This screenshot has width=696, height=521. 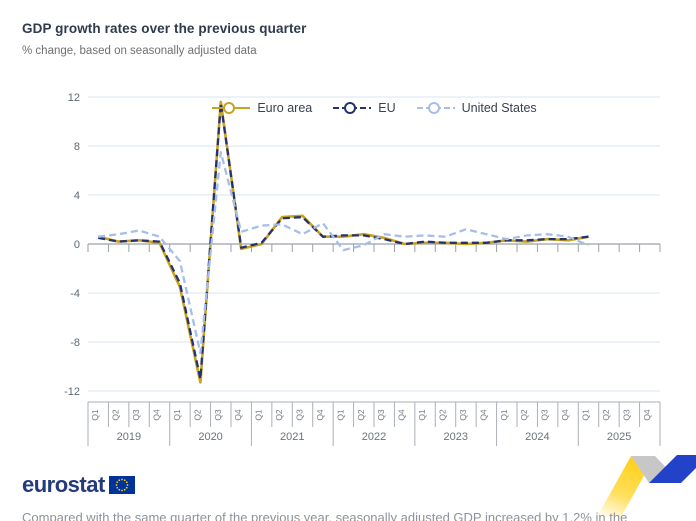 What do you see at coordinates (619, 437) in the screenshot?
I see `year-label: 2025` at bounding box center [619, 437].